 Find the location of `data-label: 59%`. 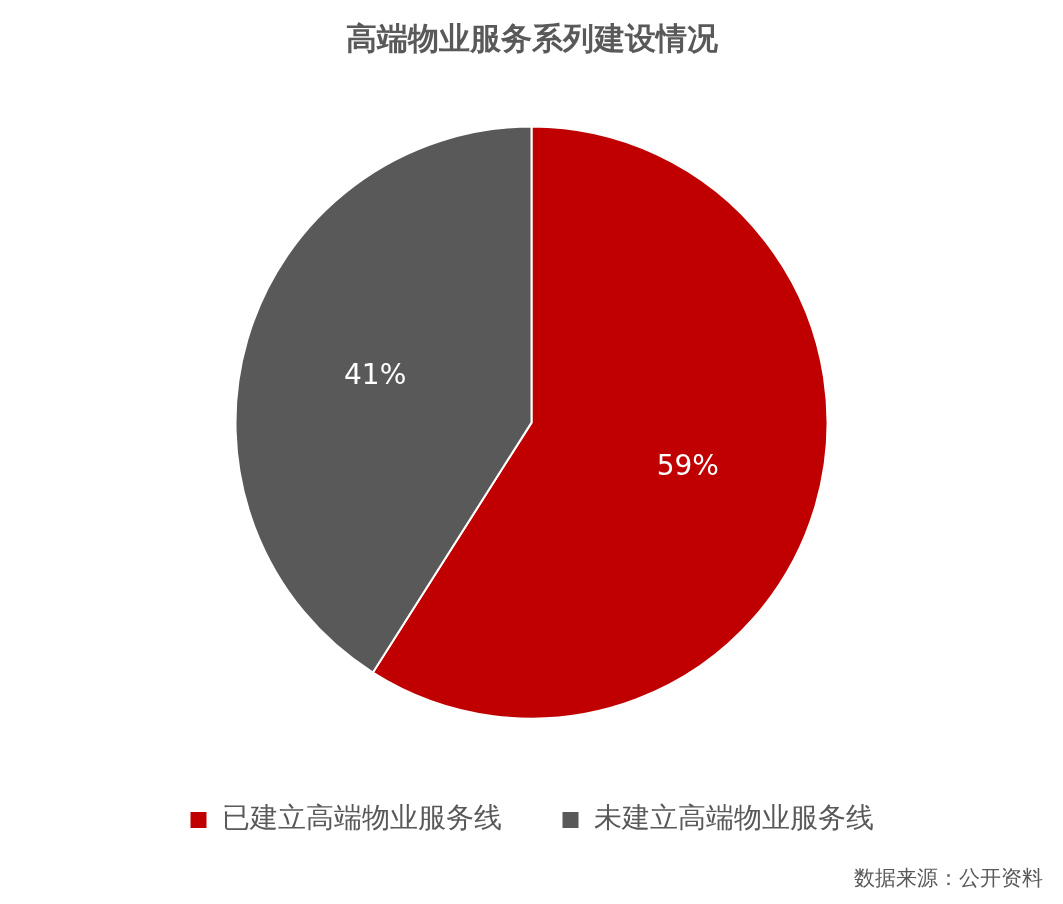

data-label: 59% is located at coordinates (687, 466).